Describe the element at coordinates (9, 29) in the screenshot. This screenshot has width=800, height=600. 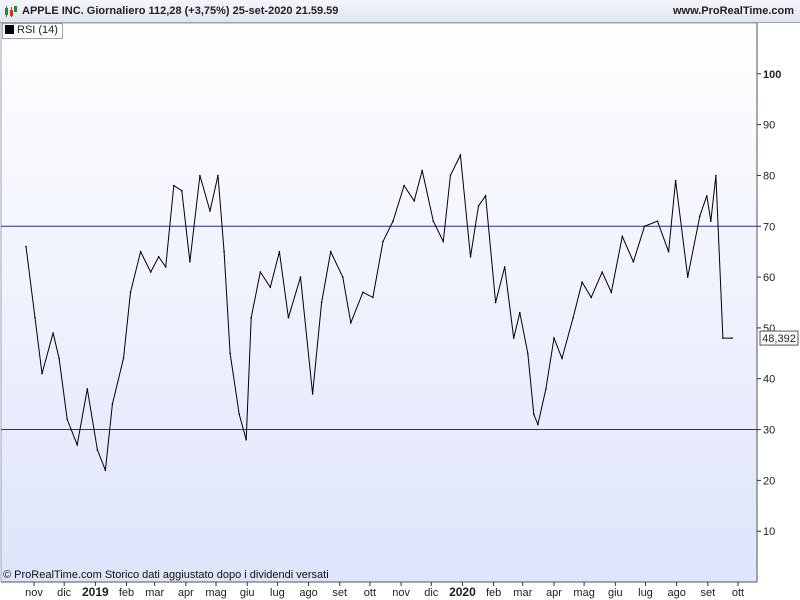
I see `legend-swatch` at that location.